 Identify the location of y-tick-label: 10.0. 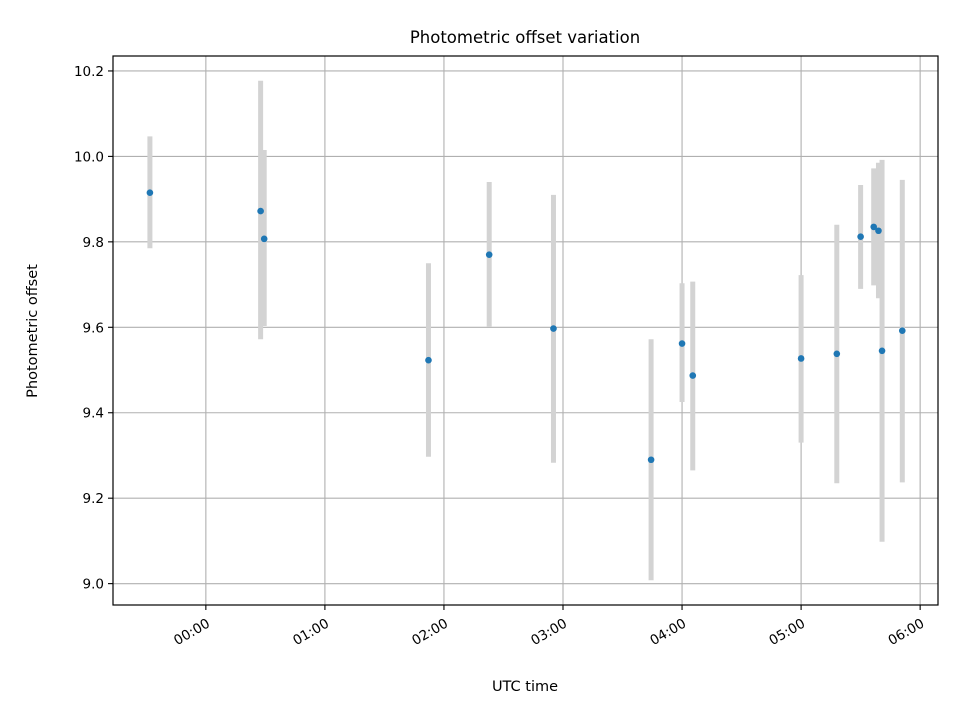
(89, 157).